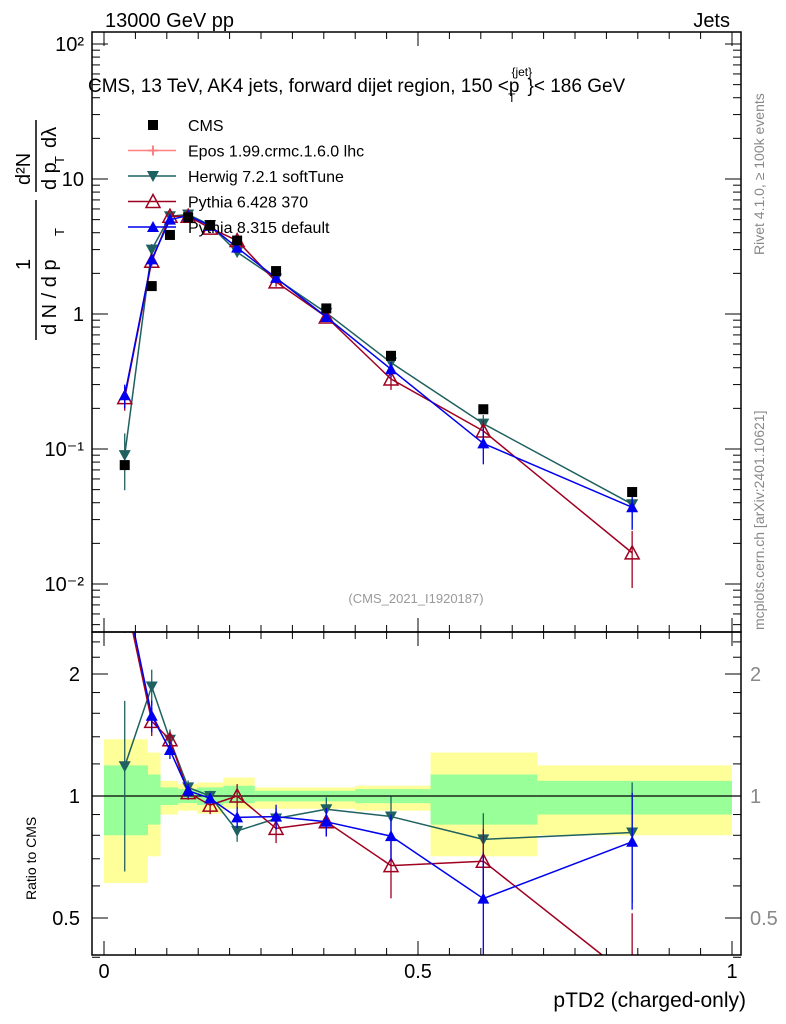  What do you see at coordinates (24, 264) in the screenshot?
I see `y-label-num1: 1` at bounding box center [24, 264].